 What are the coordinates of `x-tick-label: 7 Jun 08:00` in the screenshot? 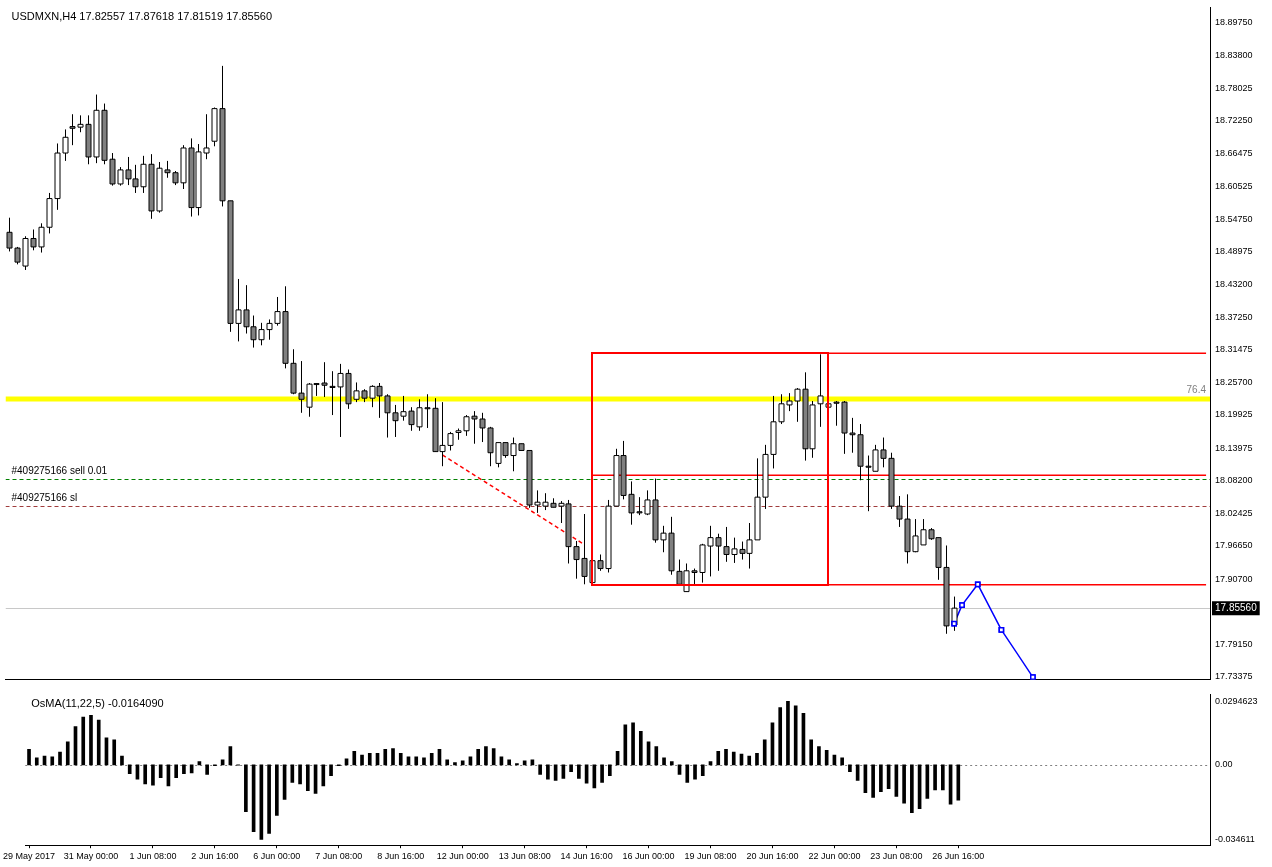 It's located at (339, 856).